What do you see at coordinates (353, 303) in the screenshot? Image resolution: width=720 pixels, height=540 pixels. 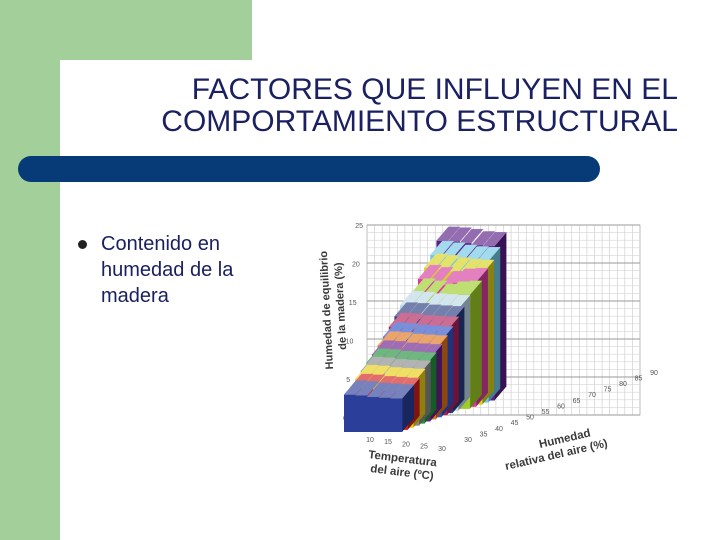 I see `z-tick-label: 15` at bounding box center [353, 303].